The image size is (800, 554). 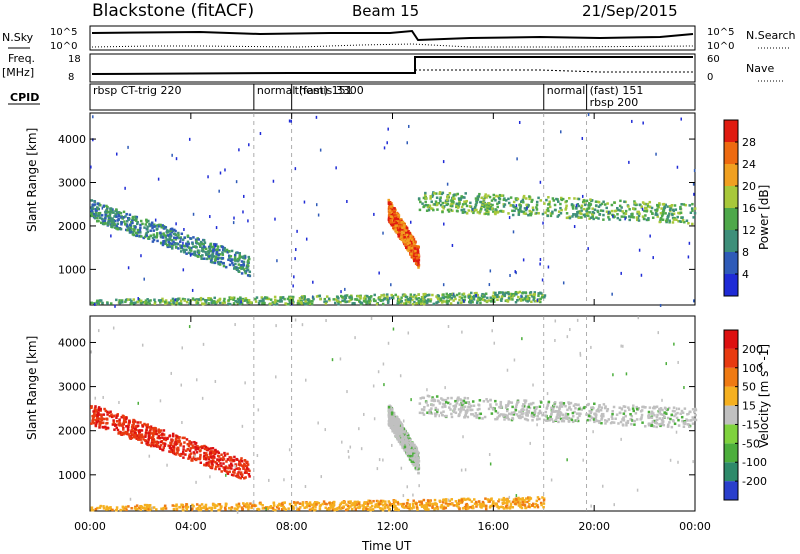 What do you see at coordinates (72, 269) in the screenshot?
I see `y-tick-label: 1000` at bounding box center [72, 269].